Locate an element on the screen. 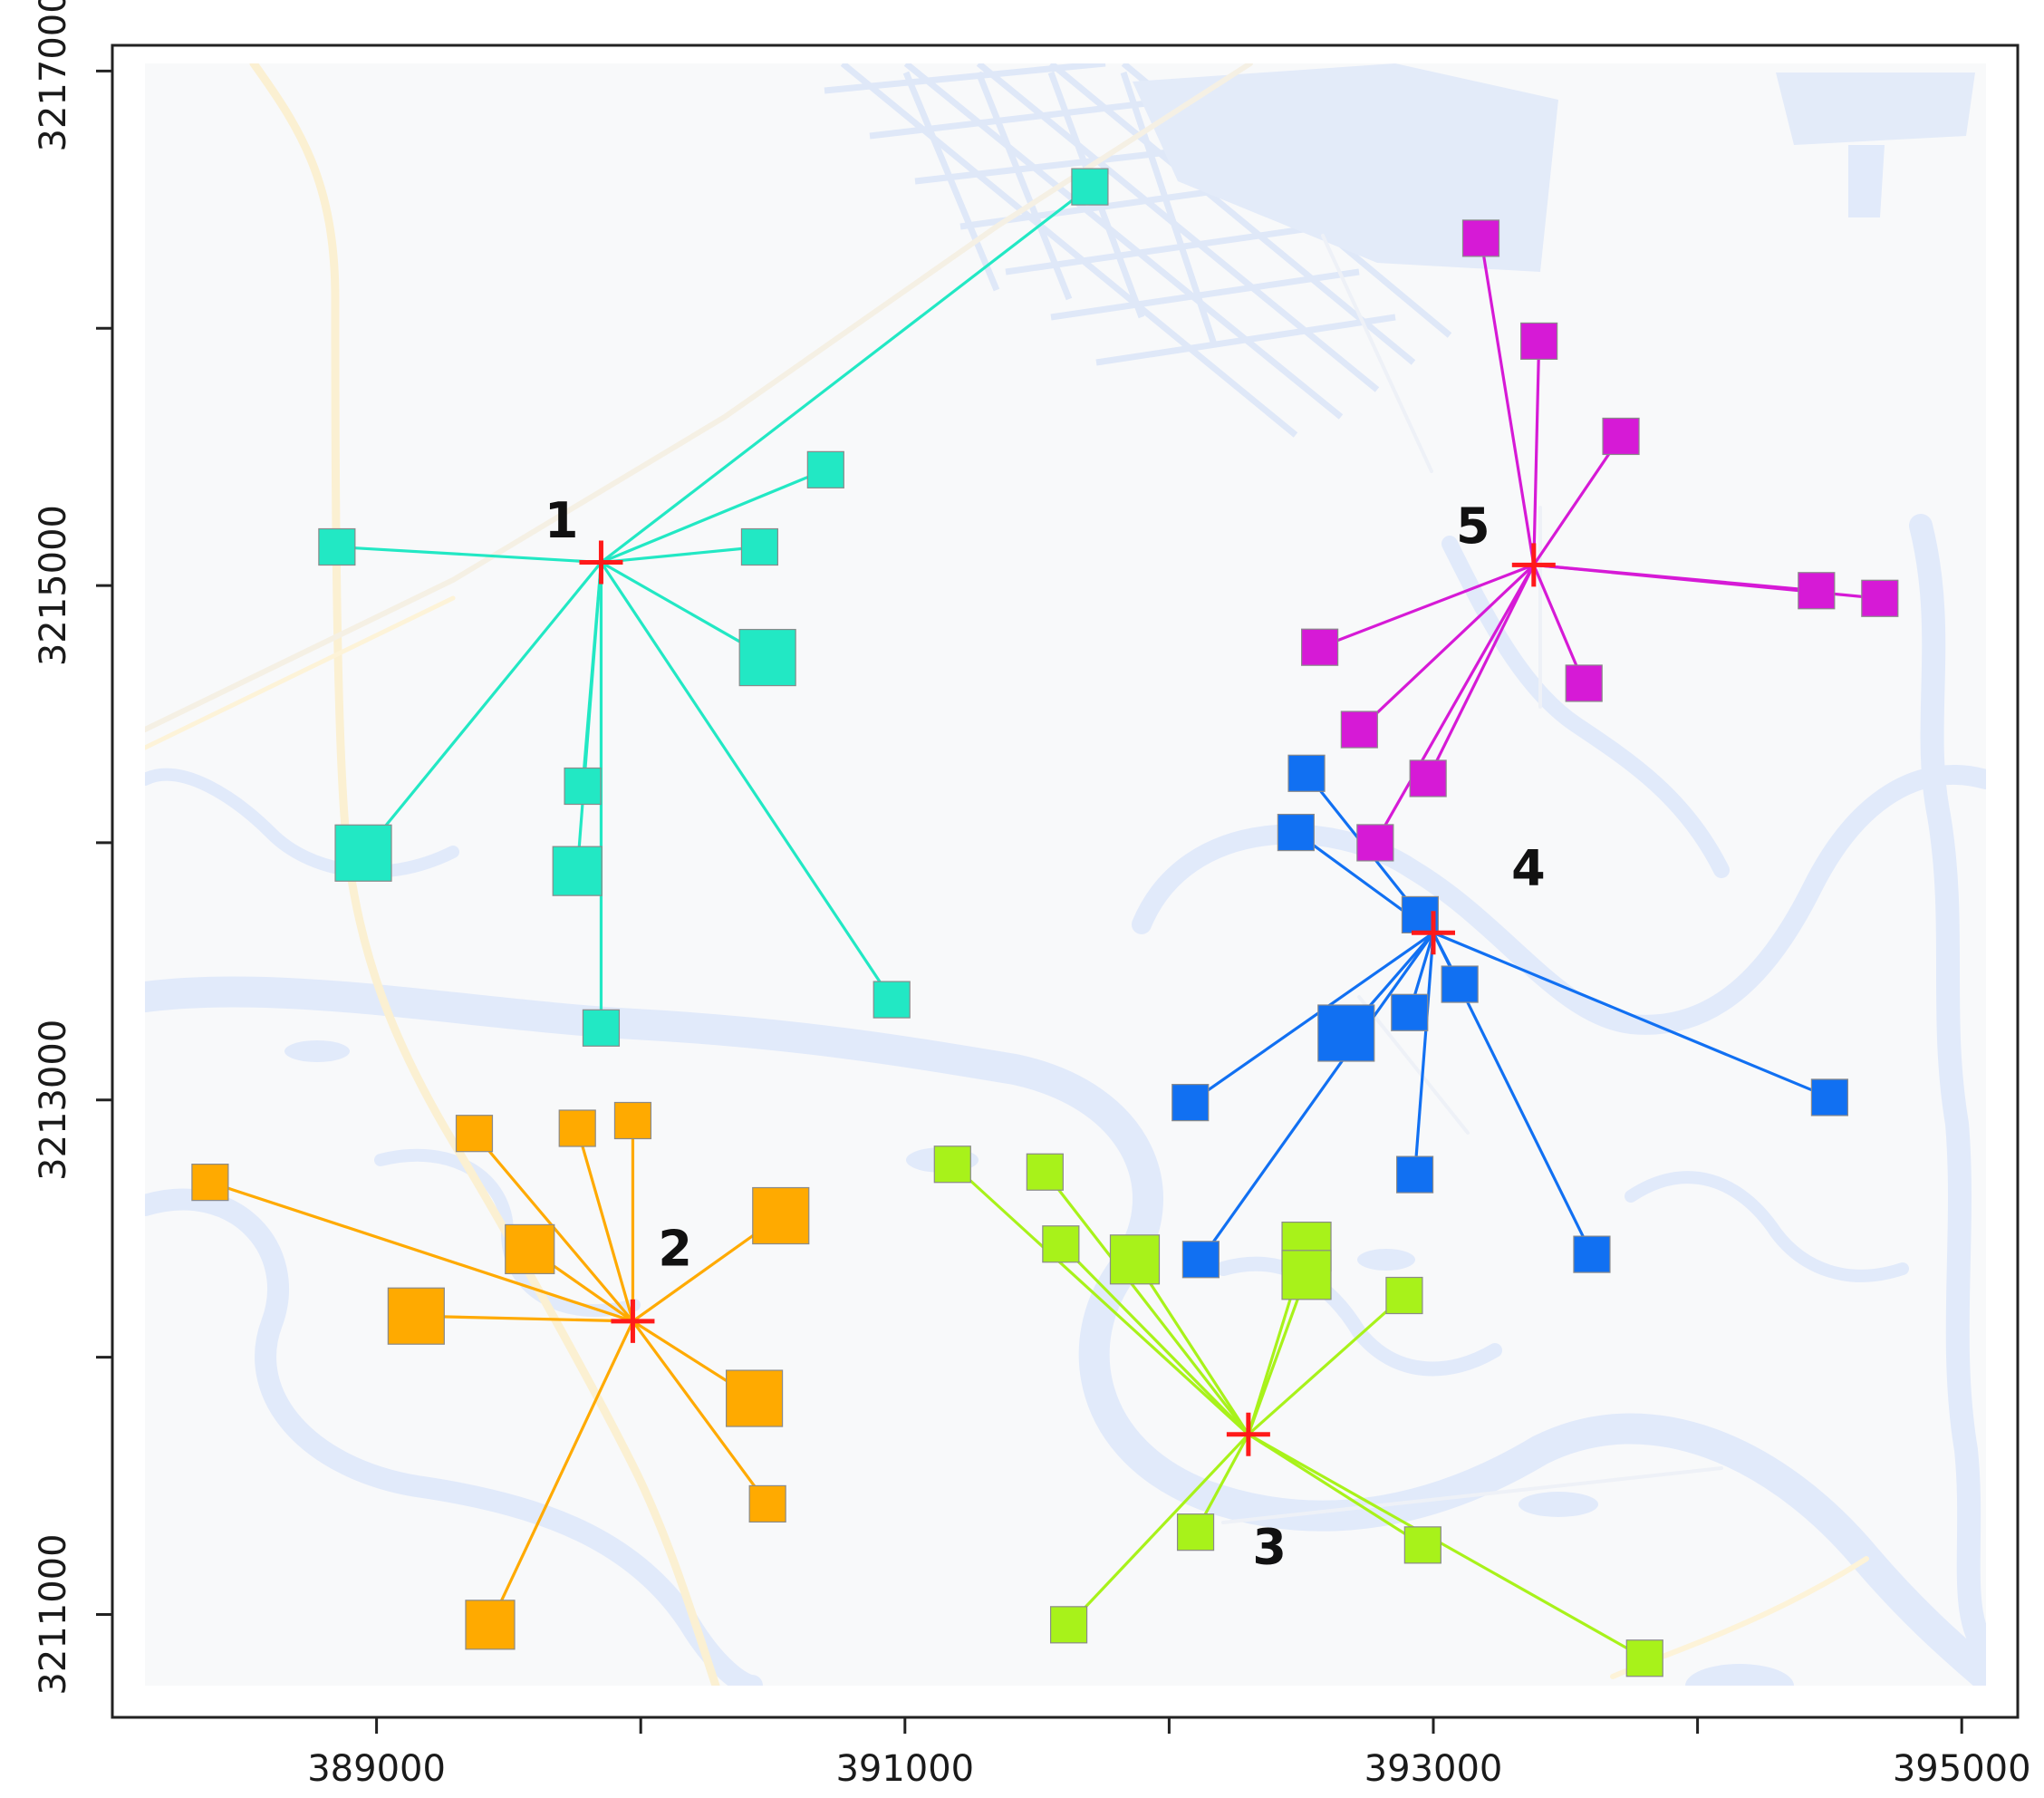  cluster-2-label: 2 is located at coordinates (675, 1248).